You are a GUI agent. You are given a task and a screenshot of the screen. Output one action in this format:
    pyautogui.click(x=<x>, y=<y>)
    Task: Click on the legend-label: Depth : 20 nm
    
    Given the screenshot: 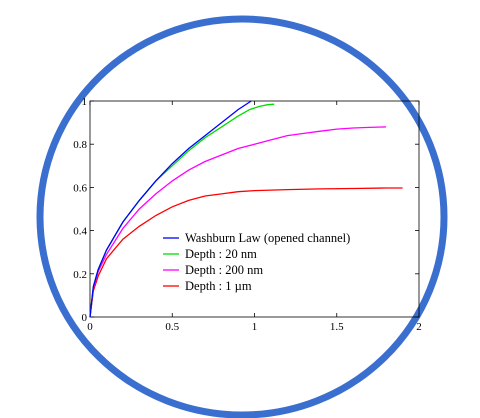 What is the action you would take?
    pyautogui.click(x=221, y=254)
    